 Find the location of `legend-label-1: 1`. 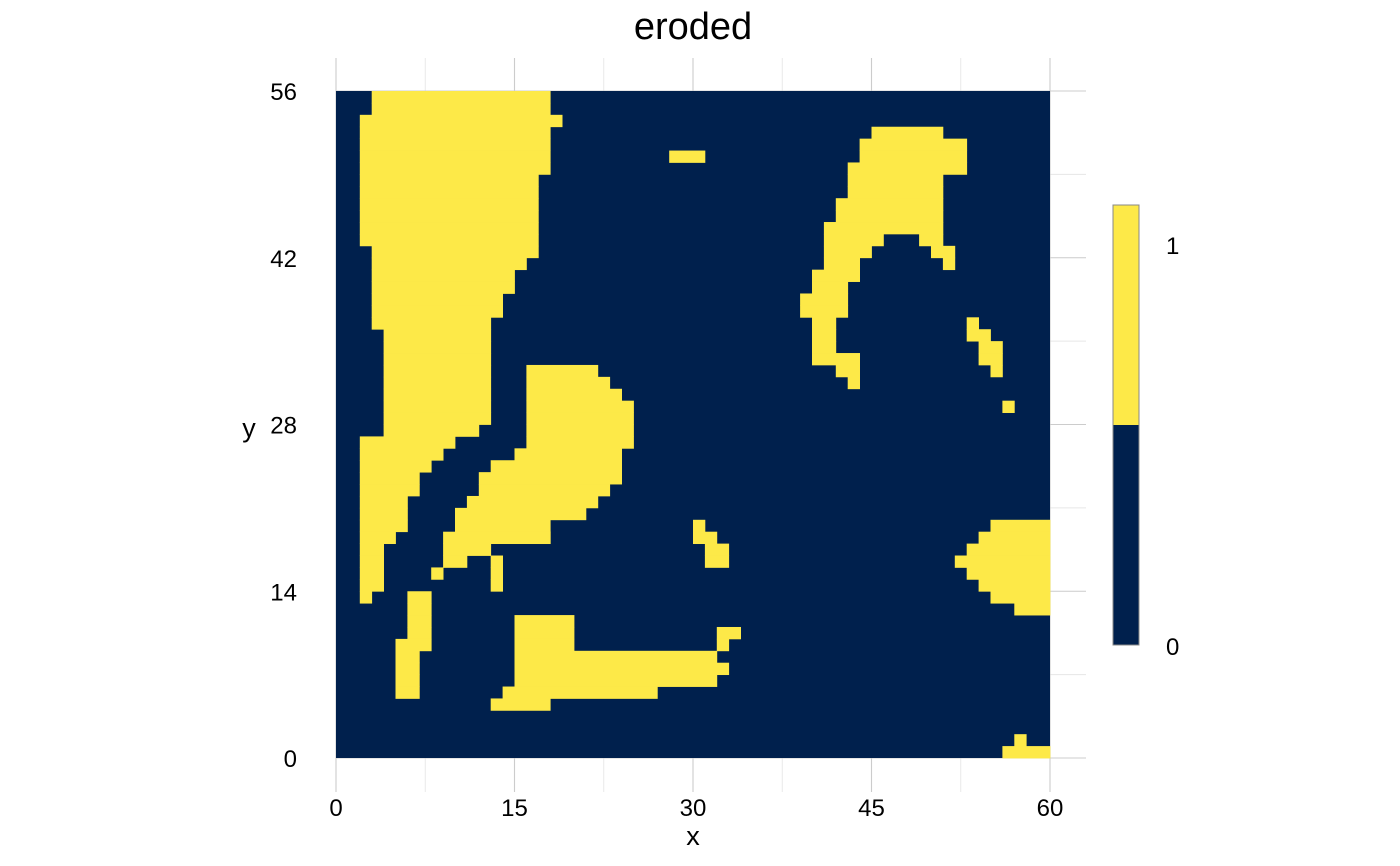

legend-label-1: 1 is located at coordinates (1172, 246).